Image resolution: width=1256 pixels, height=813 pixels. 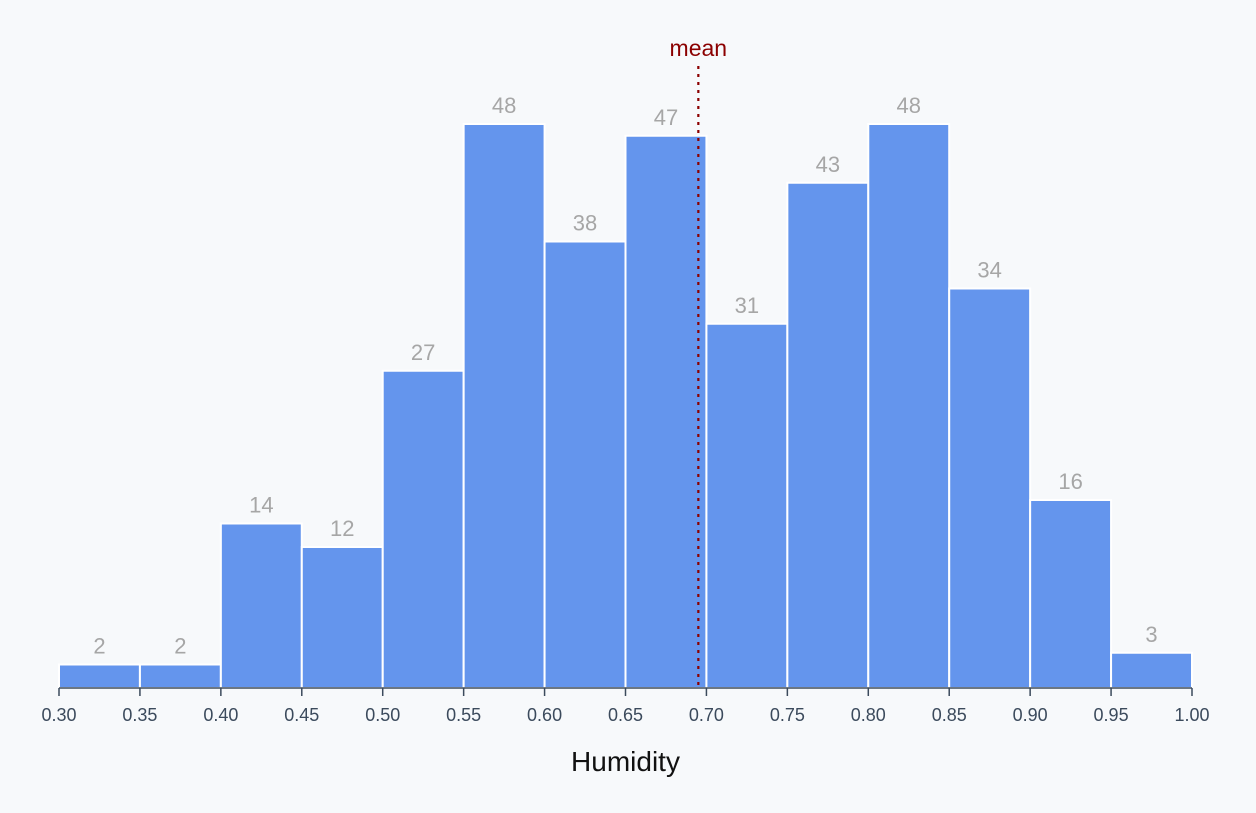 What do you see at coordinates (463, 715) in the screenshot?
I see `x-tick-label: 0.55` at bounding box center [463, 715].